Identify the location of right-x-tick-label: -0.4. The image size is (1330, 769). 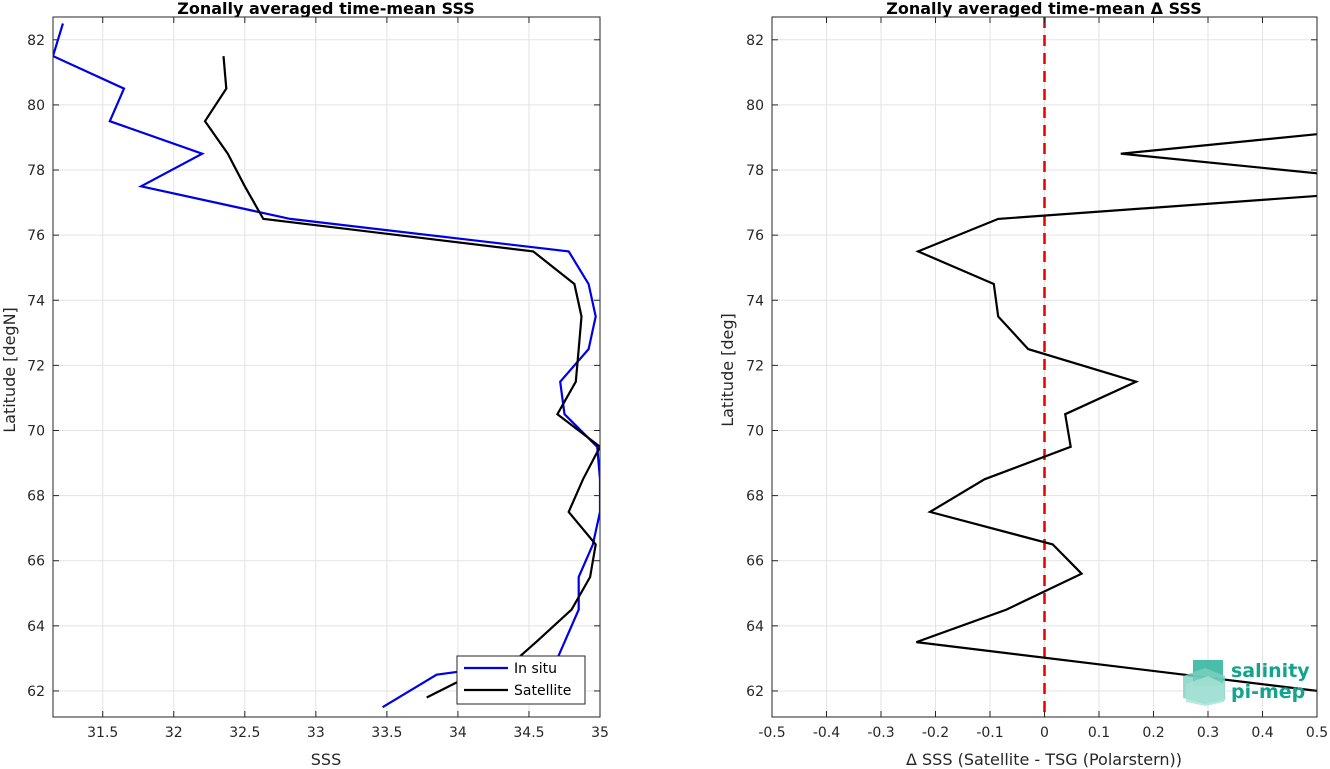
(826, 733).